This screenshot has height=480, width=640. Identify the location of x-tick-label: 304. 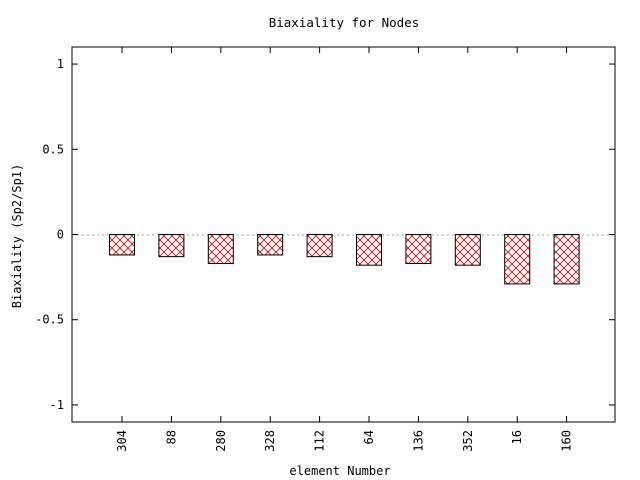
(122, 441).